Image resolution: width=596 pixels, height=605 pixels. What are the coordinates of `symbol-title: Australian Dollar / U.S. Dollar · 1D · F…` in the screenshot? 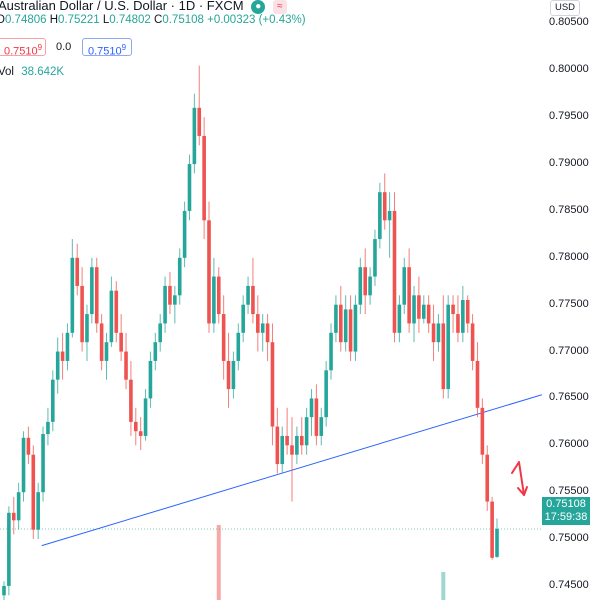 It's located at (122, 6).